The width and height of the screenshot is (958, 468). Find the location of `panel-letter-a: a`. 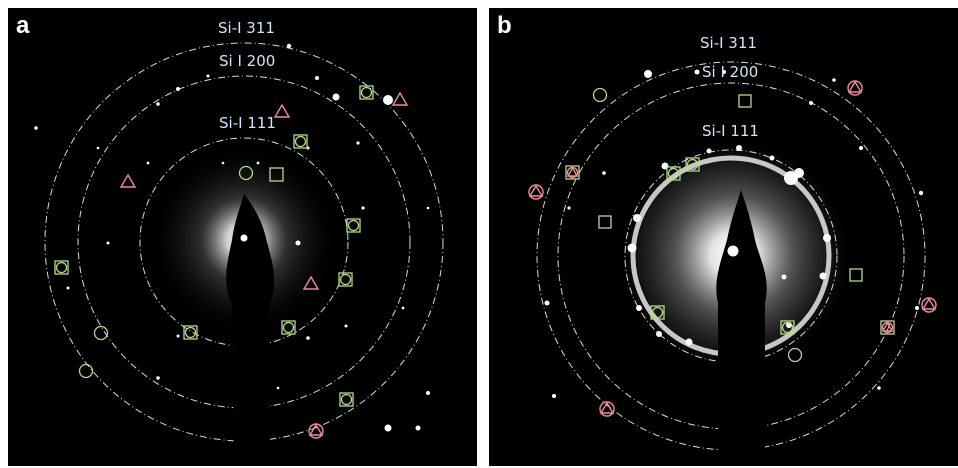

panel-letter-a: a is located at coordinates (23, 25).